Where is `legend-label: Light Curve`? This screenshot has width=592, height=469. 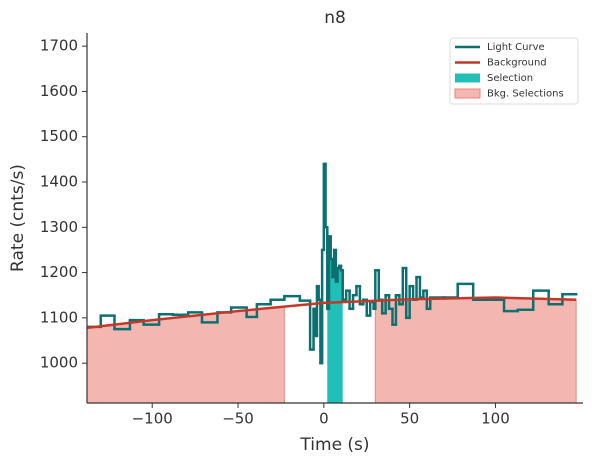
legend-label: Light Curve is located at coordinates (516, 47).